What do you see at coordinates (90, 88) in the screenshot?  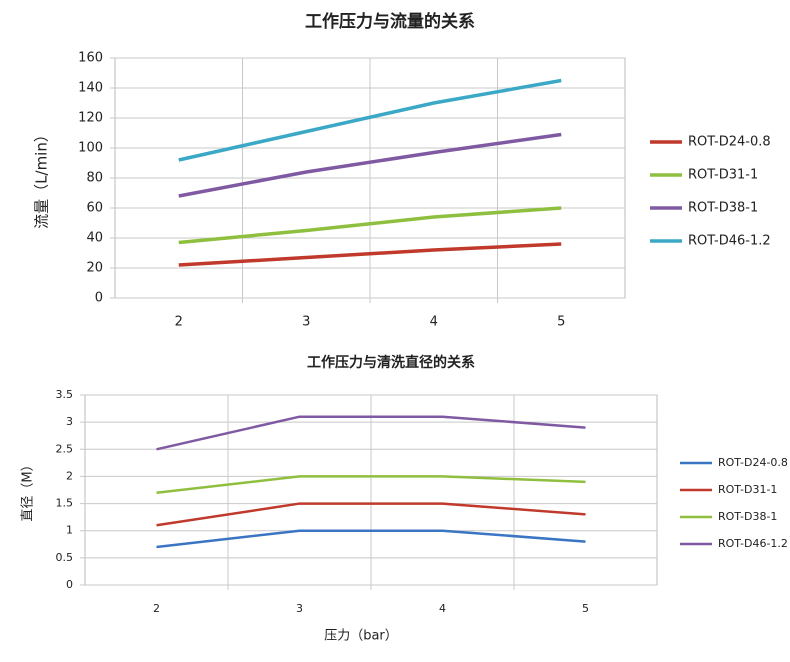 I see `y-tick-label: 140` at bounding box center [90, 88].